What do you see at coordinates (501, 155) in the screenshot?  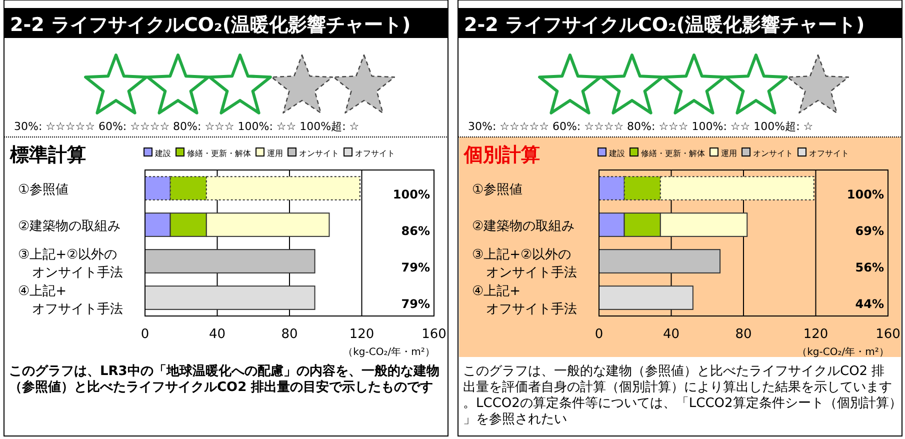 I see `chart-subtitle: 個別計算` at bounding box center [501, 155].